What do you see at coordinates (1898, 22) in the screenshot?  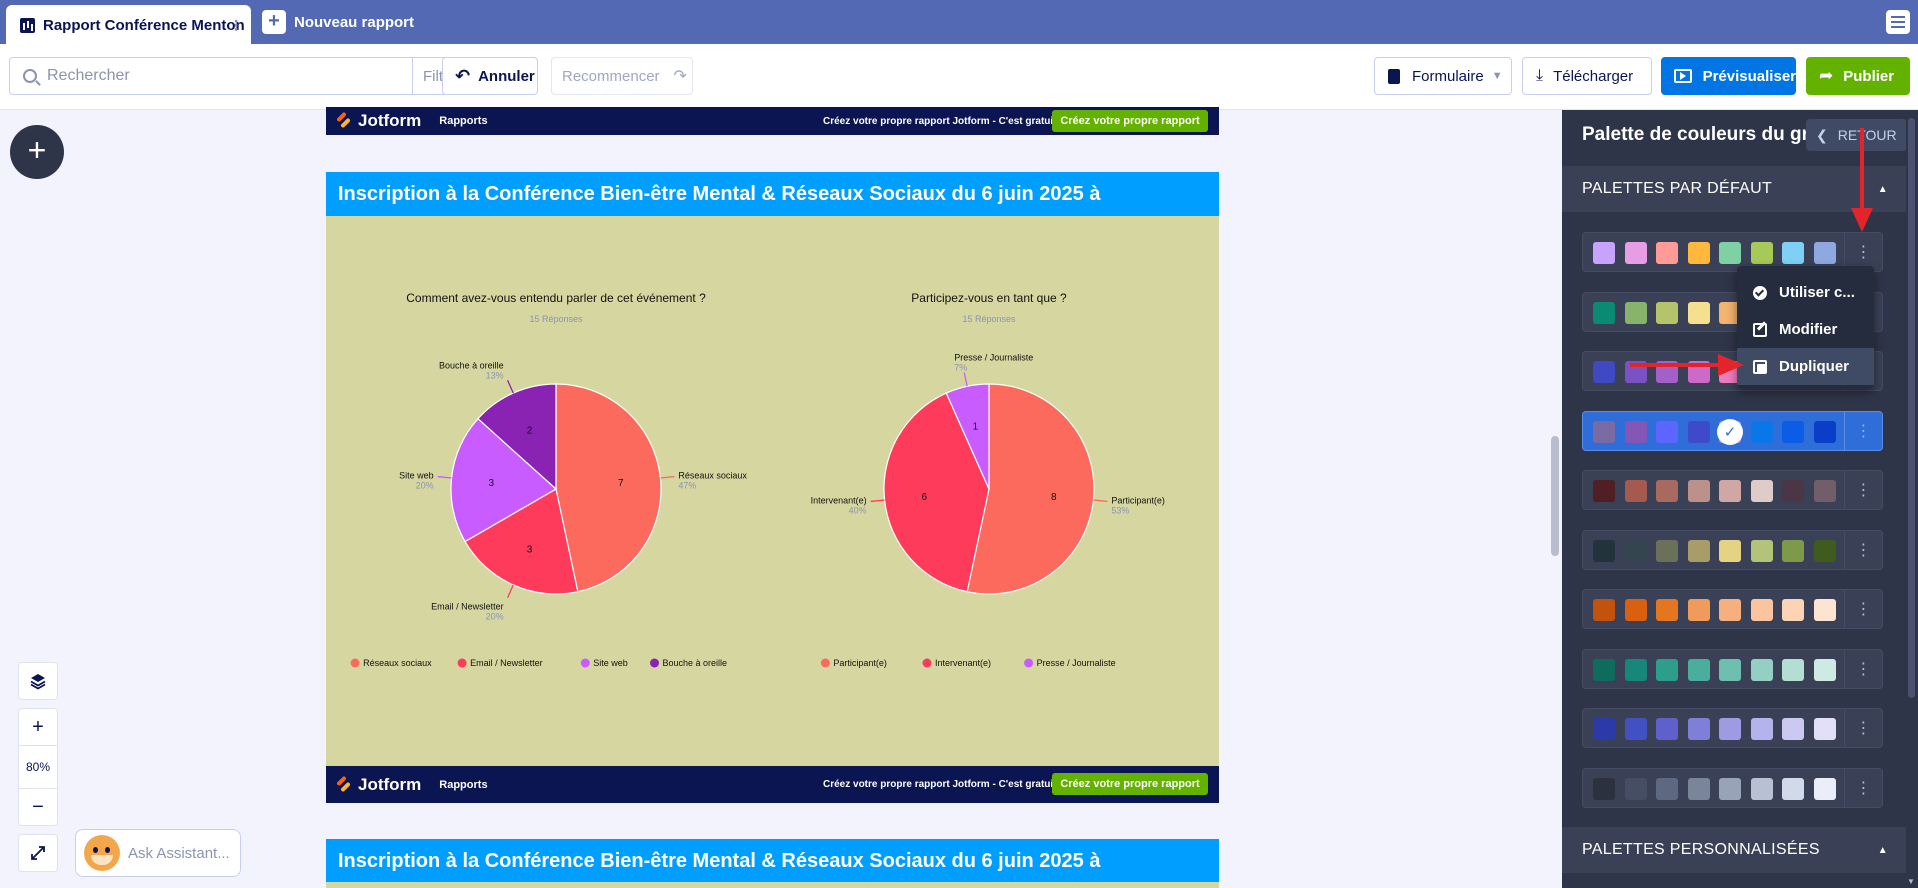 I see `menu-icon` at bounding box center [1898, 22].